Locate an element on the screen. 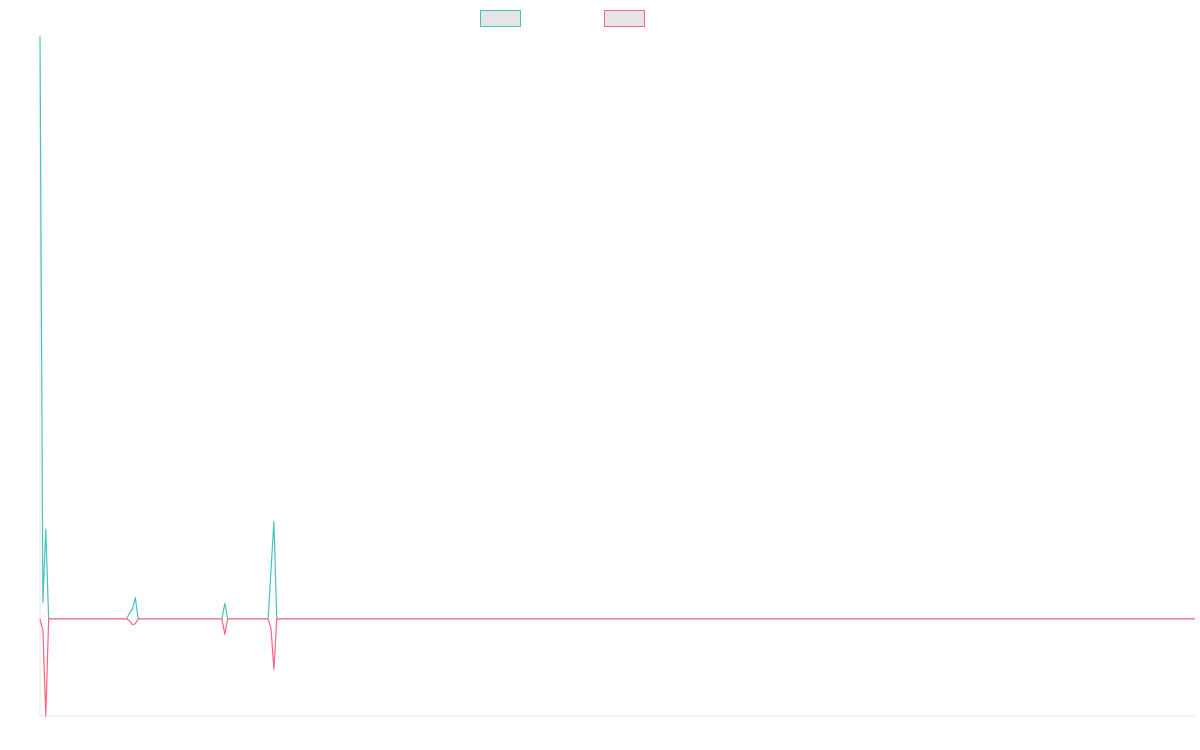  legend is located at coordinates (562, 18).